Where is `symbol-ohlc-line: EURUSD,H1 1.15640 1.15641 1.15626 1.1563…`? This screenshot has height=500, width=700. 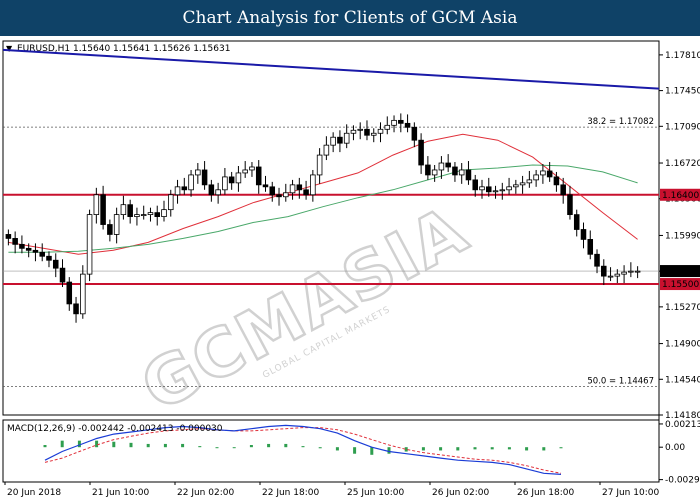 symbol-ohlc-line: EURUSD,H1 1.15640 1.15641 1.15626 1.1563… is located at coordinates (123, 49).